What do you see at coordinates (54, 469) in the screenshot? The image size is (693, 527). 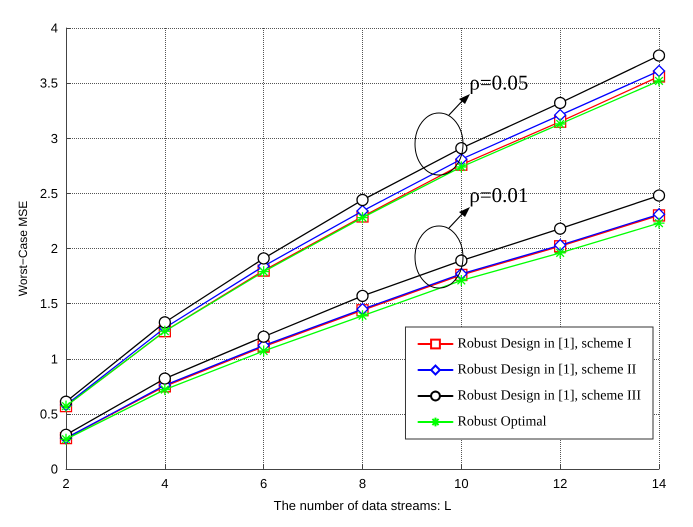 I see `y-tick-label: 0` at bounding box center [54, 469].